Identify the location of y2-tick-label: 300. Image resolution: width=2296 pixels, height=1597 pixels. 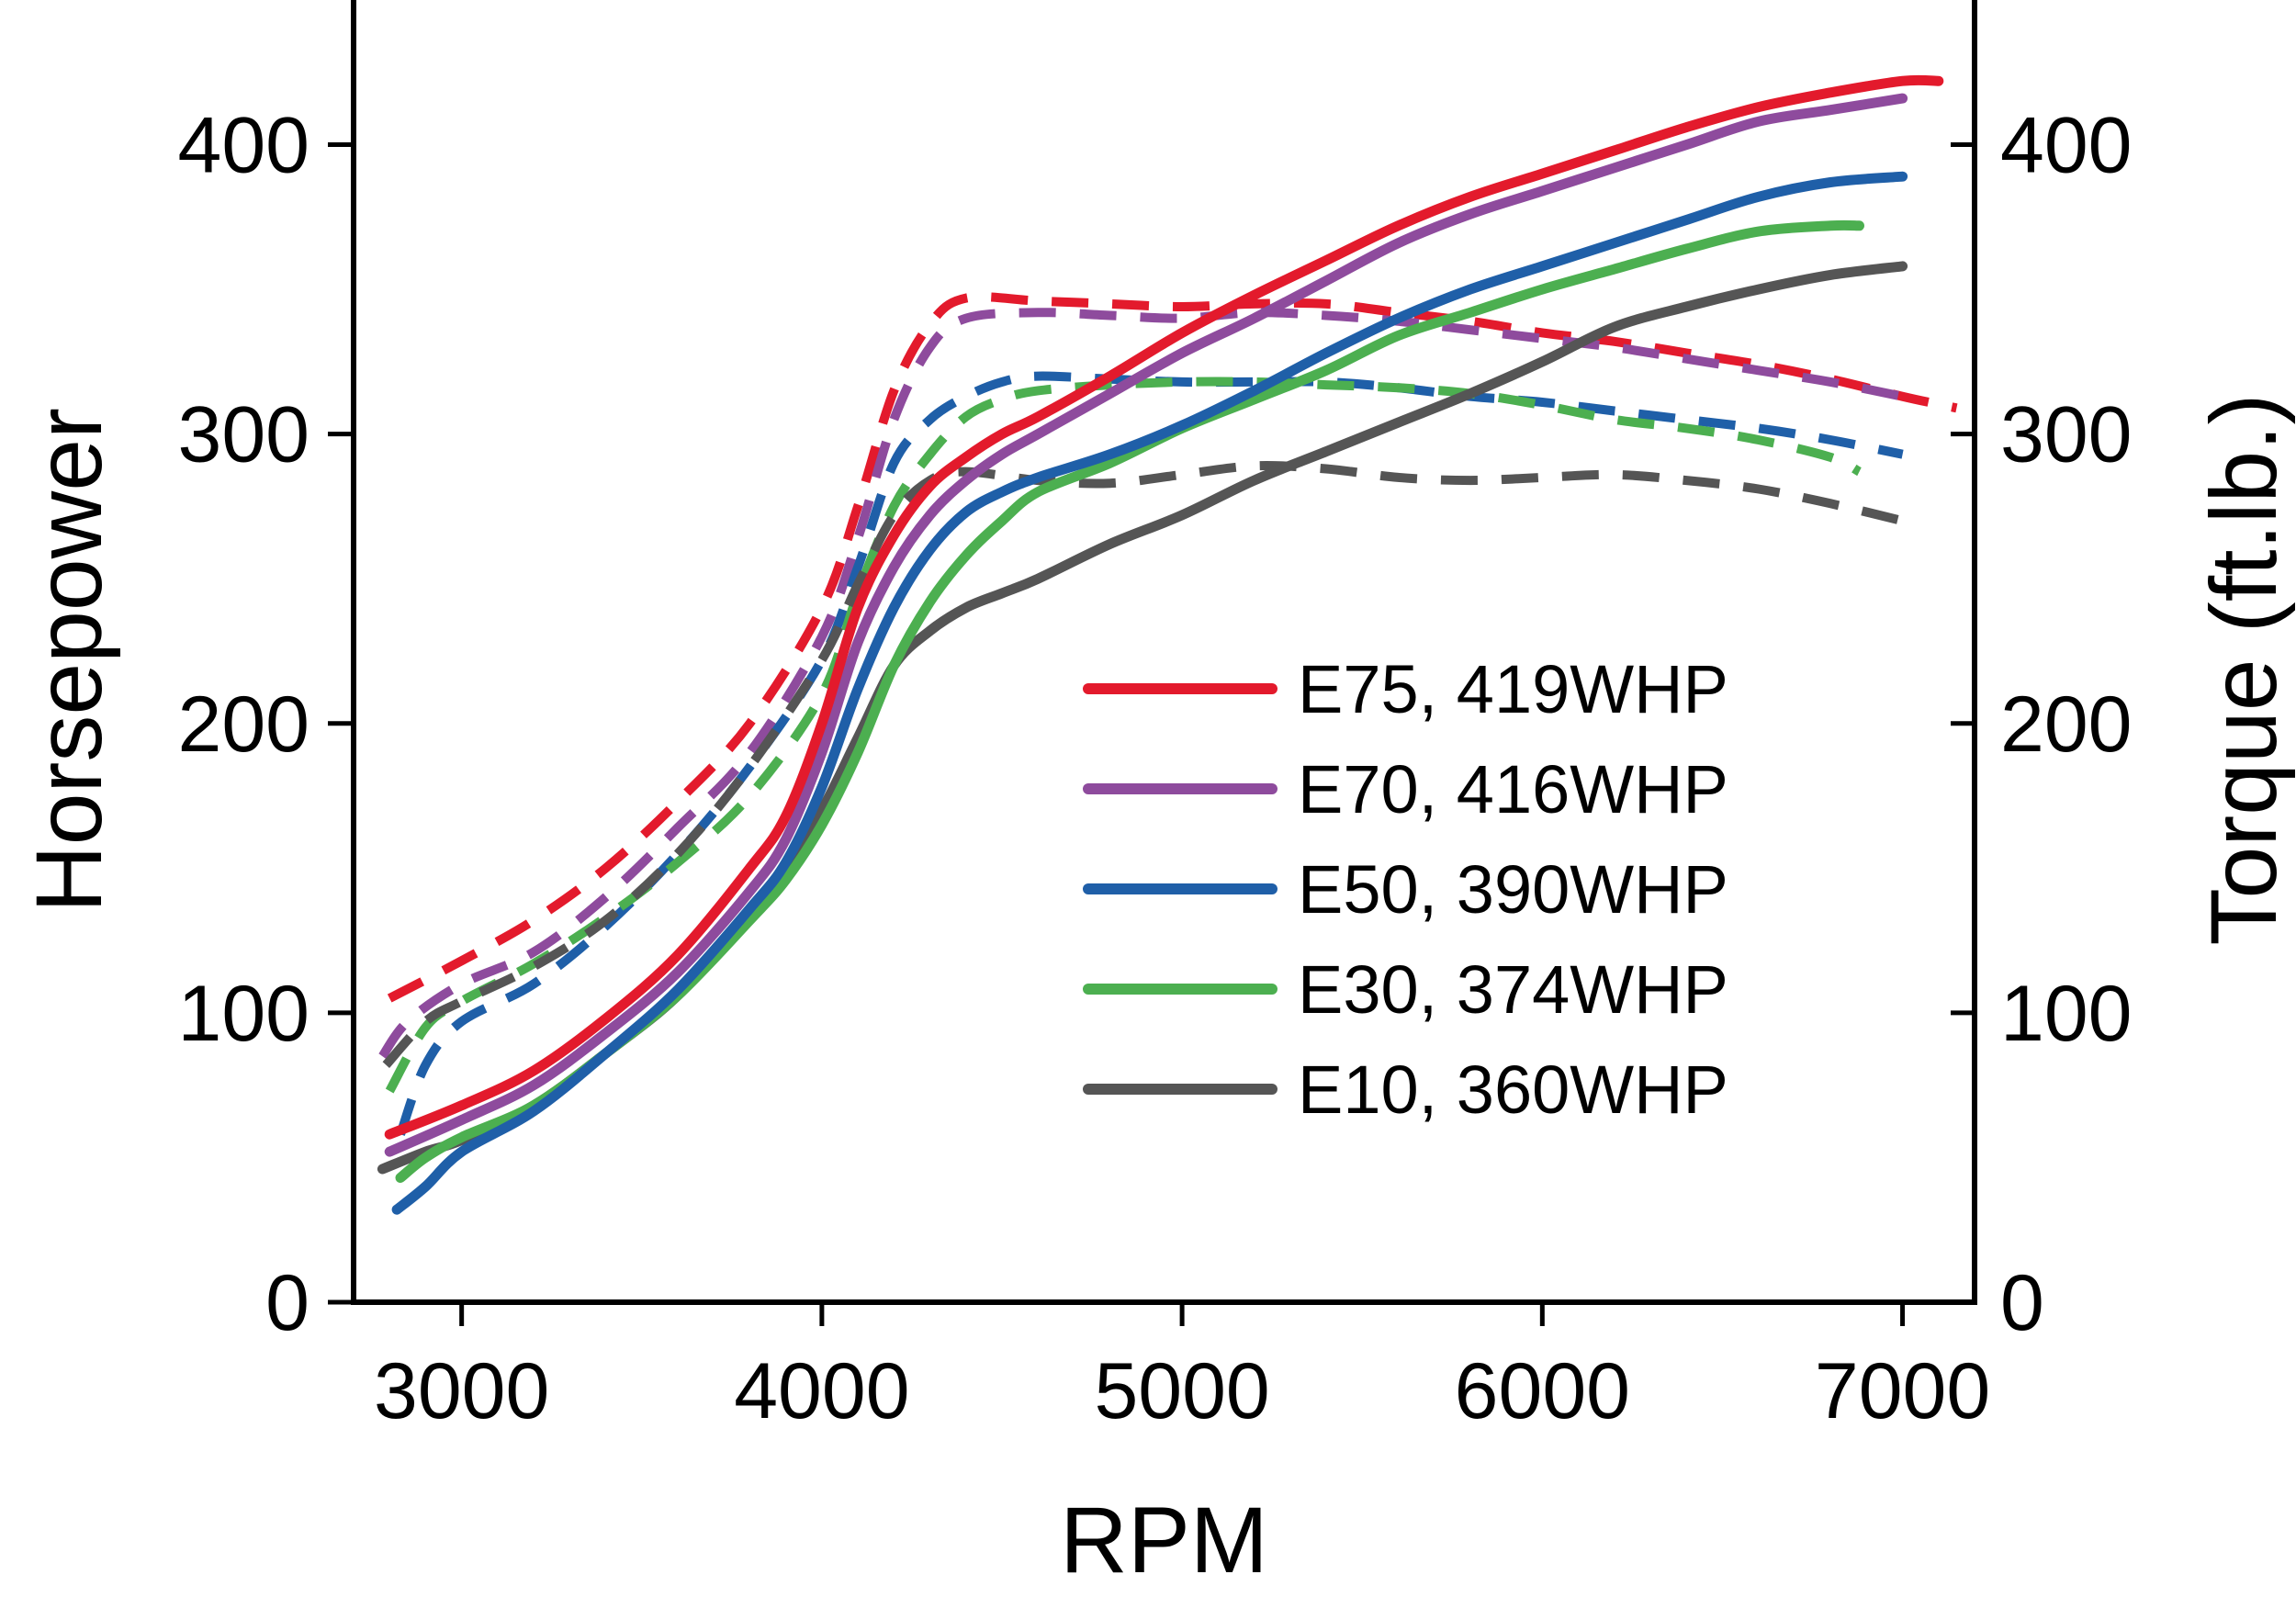
(2067, 435).